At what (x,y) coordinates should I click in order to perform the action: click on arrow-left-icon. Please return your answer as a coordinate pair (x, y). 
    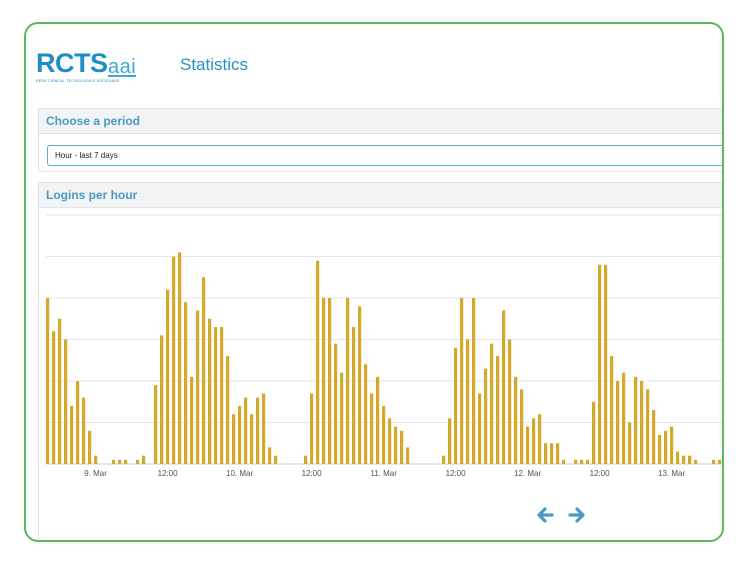
    Looking at the image, I should click on (545, 515).